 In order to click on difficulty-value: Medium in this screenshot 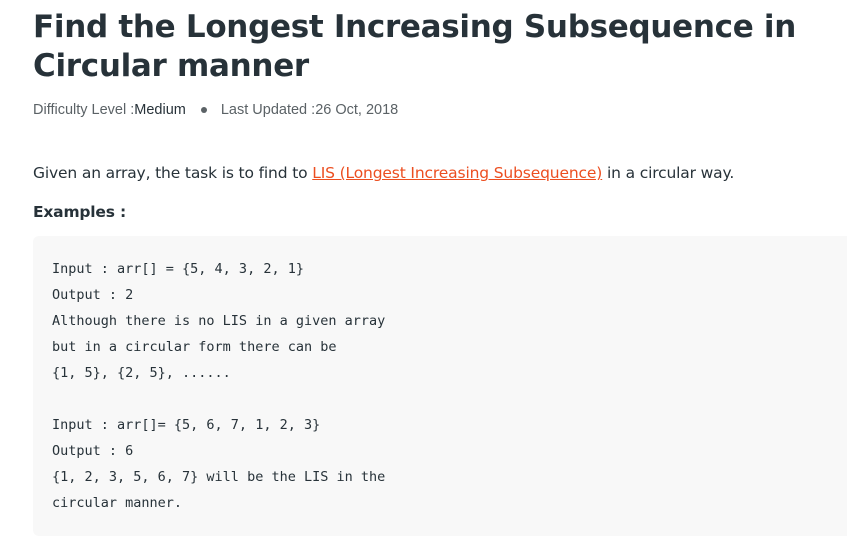, I will do `click(160, 110)`.